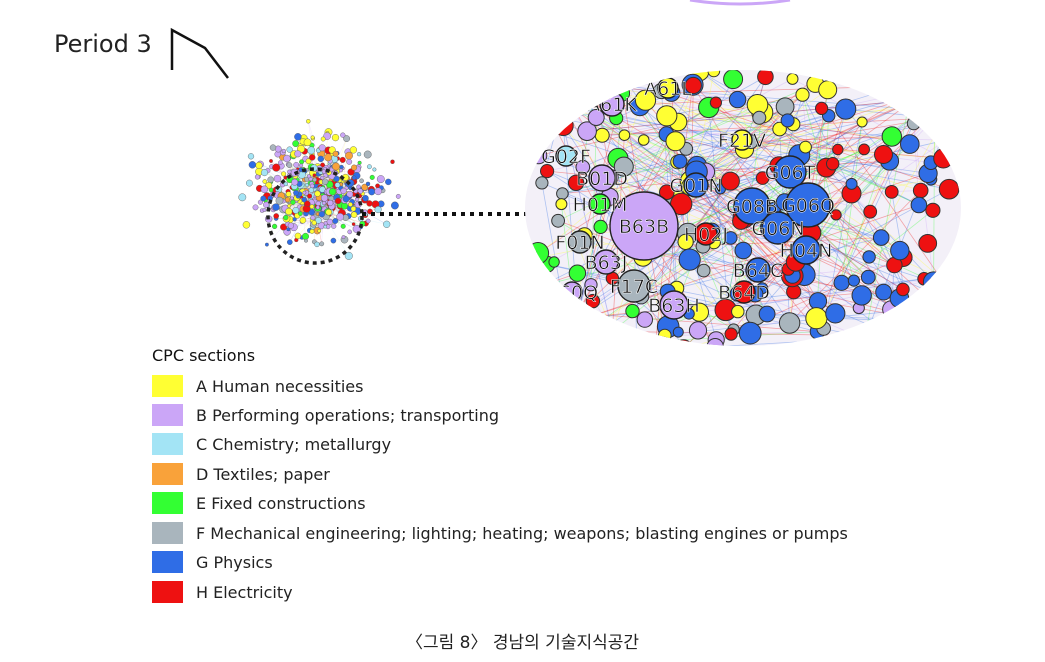 The image size is (1045, 662). I want to click on legend-label-h: H Electricity, so click(244, 592).